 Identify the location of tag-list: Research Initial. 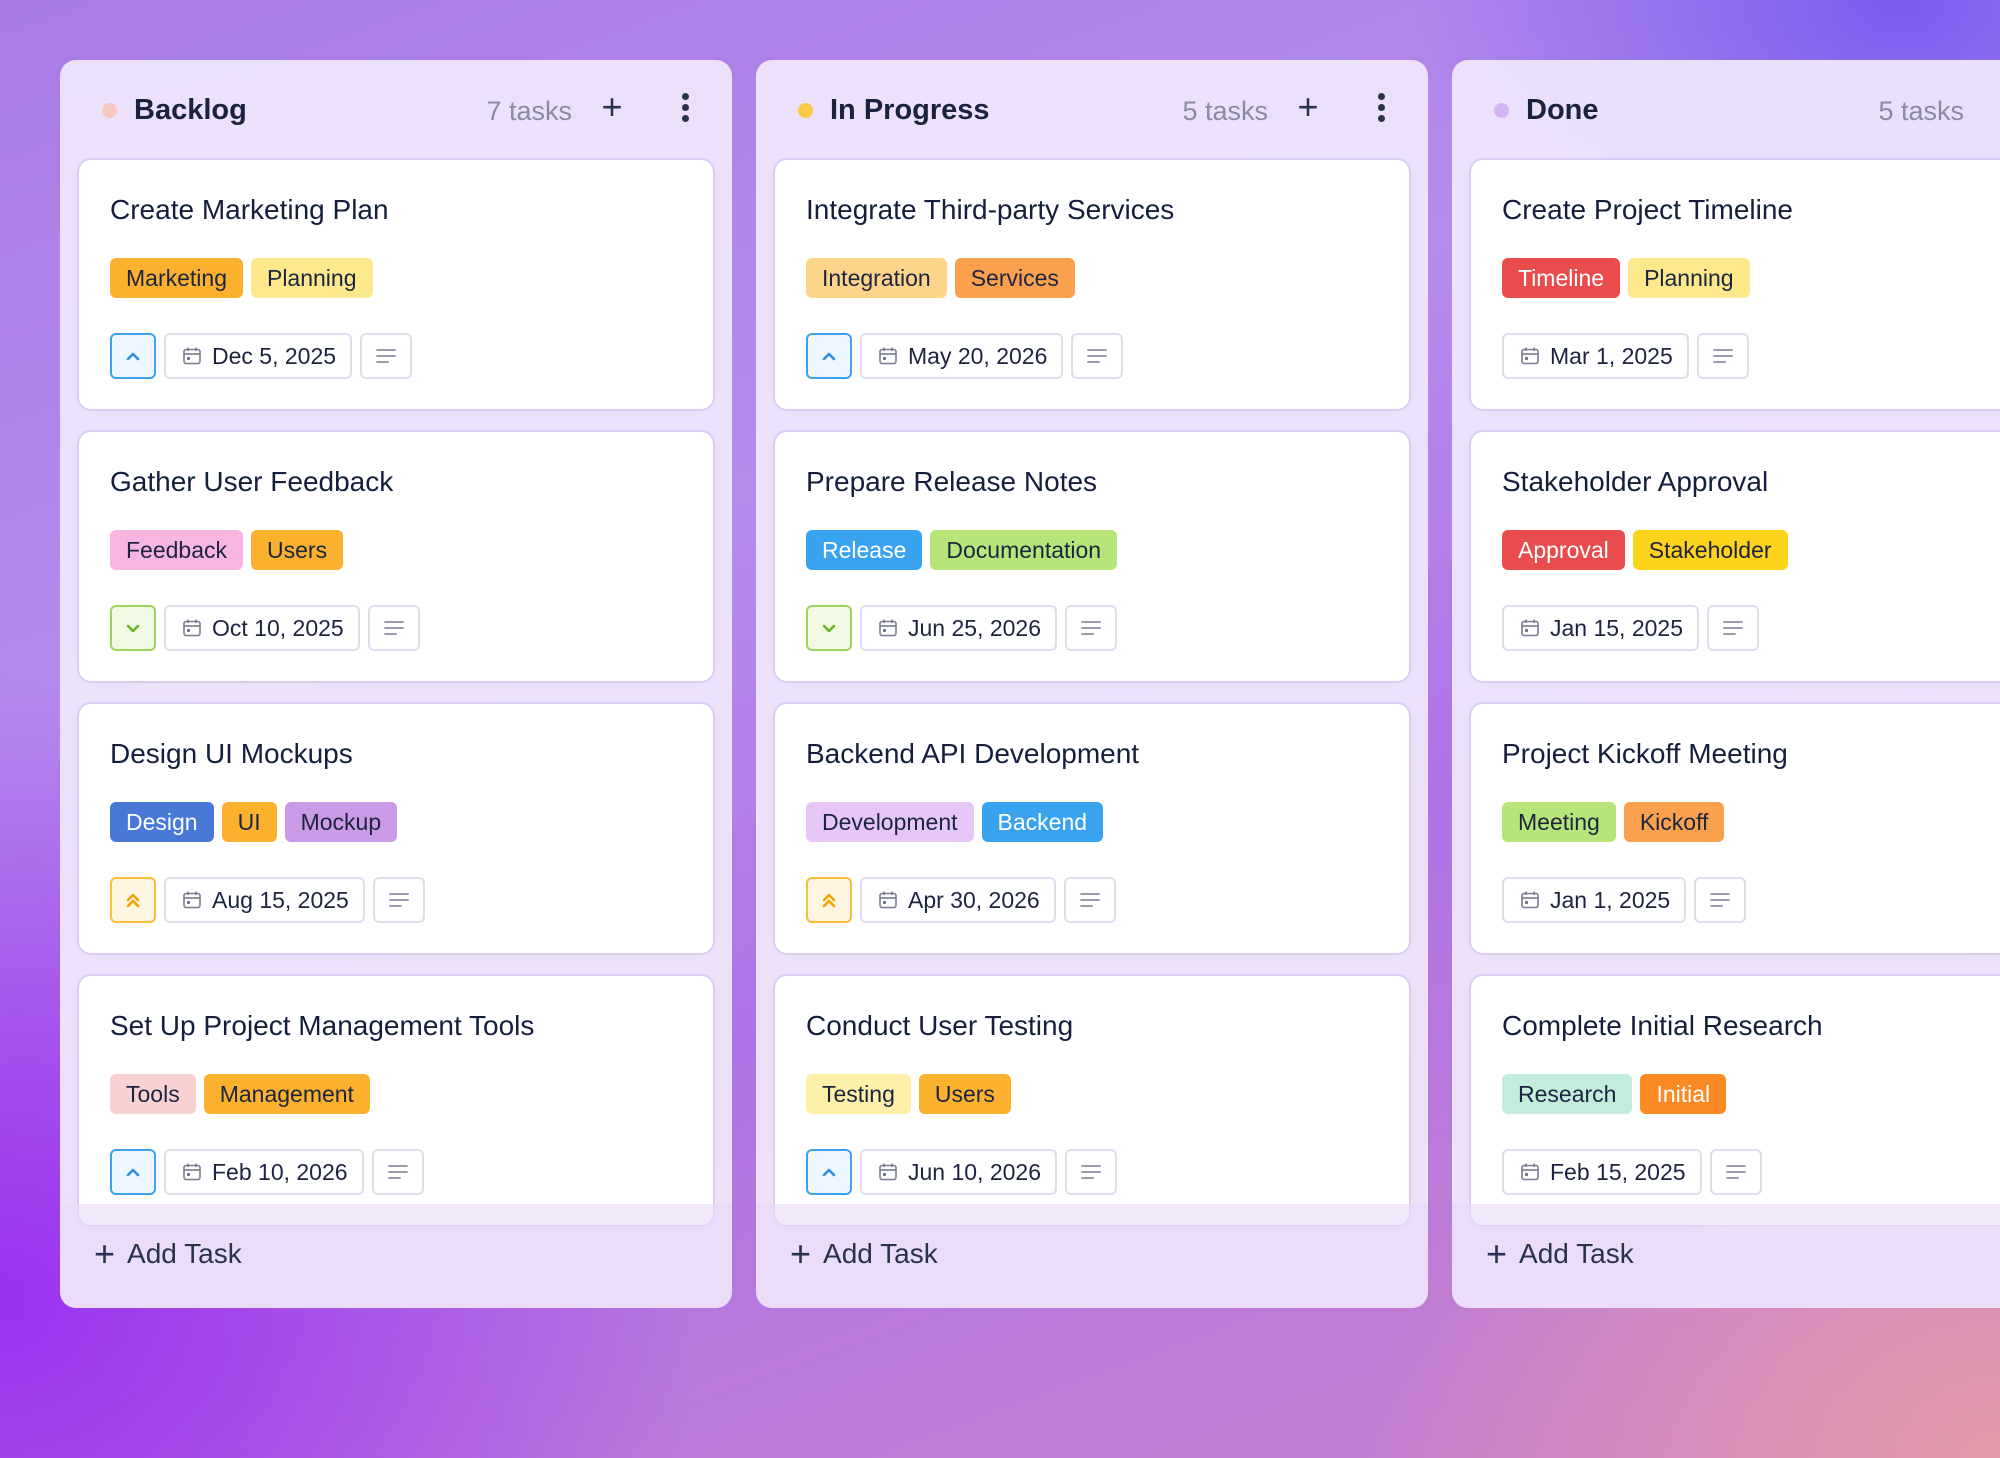
(1614, 1094).